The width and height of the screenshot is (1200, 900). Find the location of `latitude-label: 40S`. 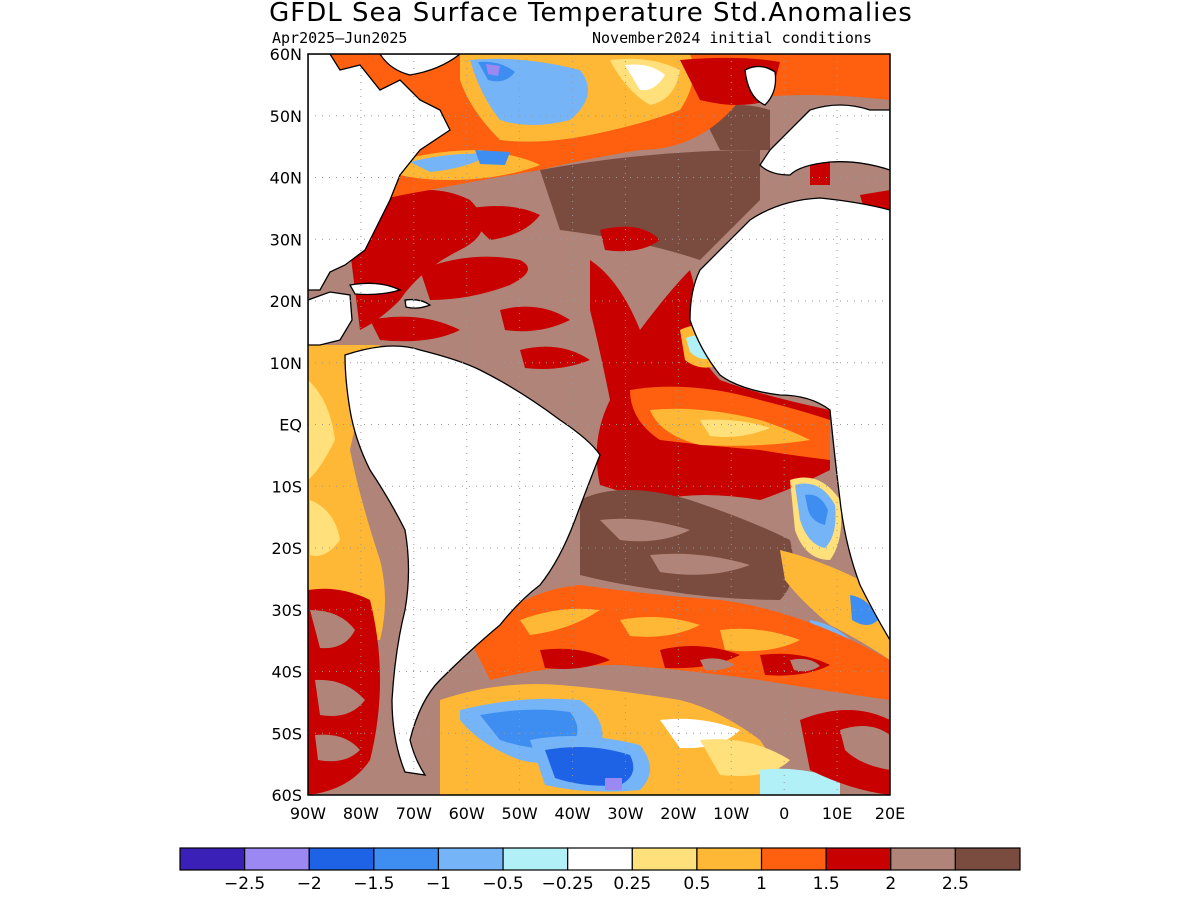

latitude-label: 40S is located at coordinates (286, 672).